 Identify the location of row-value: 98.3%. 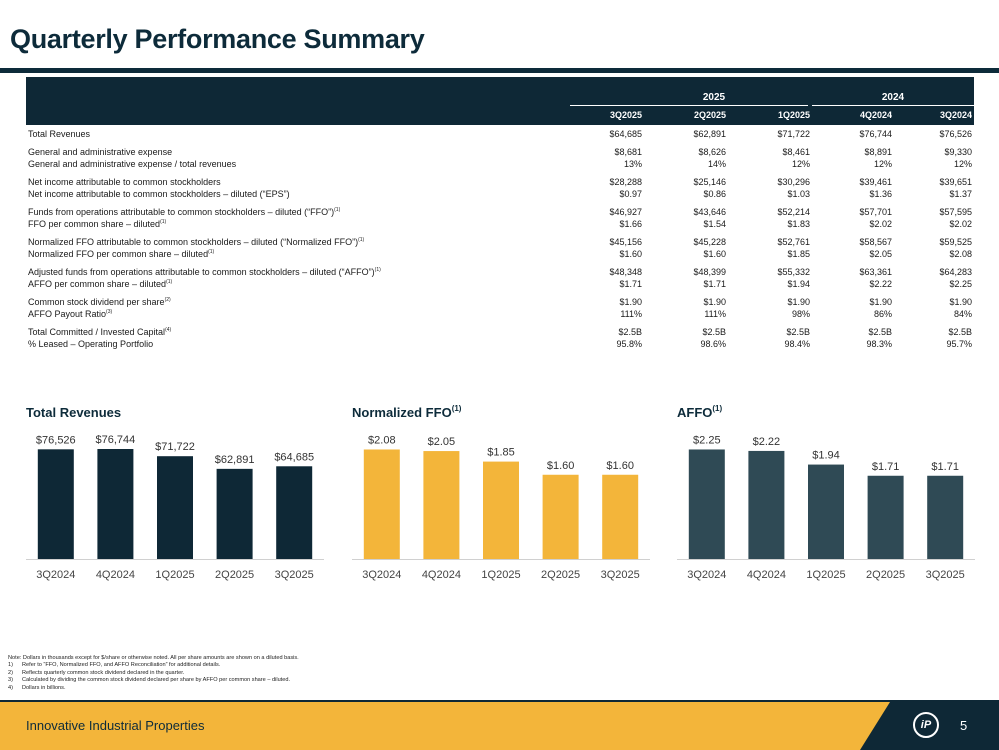
(879, 344).